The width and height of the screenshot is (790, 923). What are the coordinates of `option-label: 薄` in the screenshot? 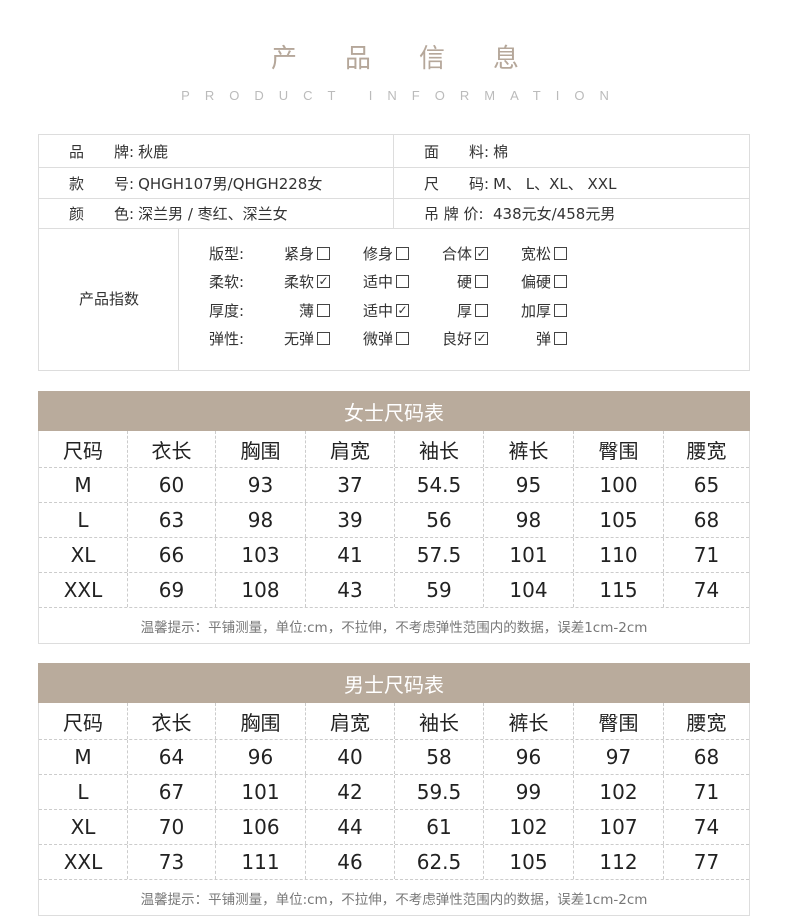 It's located at (306, 310).